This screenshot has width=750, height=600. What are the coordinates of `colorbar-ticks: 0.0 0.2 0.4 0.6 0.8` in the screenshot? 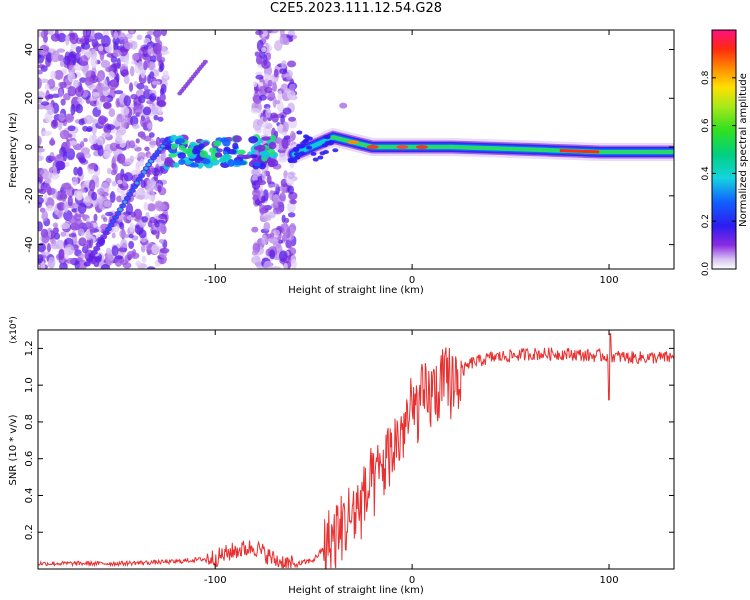 It's located at (718, 173).